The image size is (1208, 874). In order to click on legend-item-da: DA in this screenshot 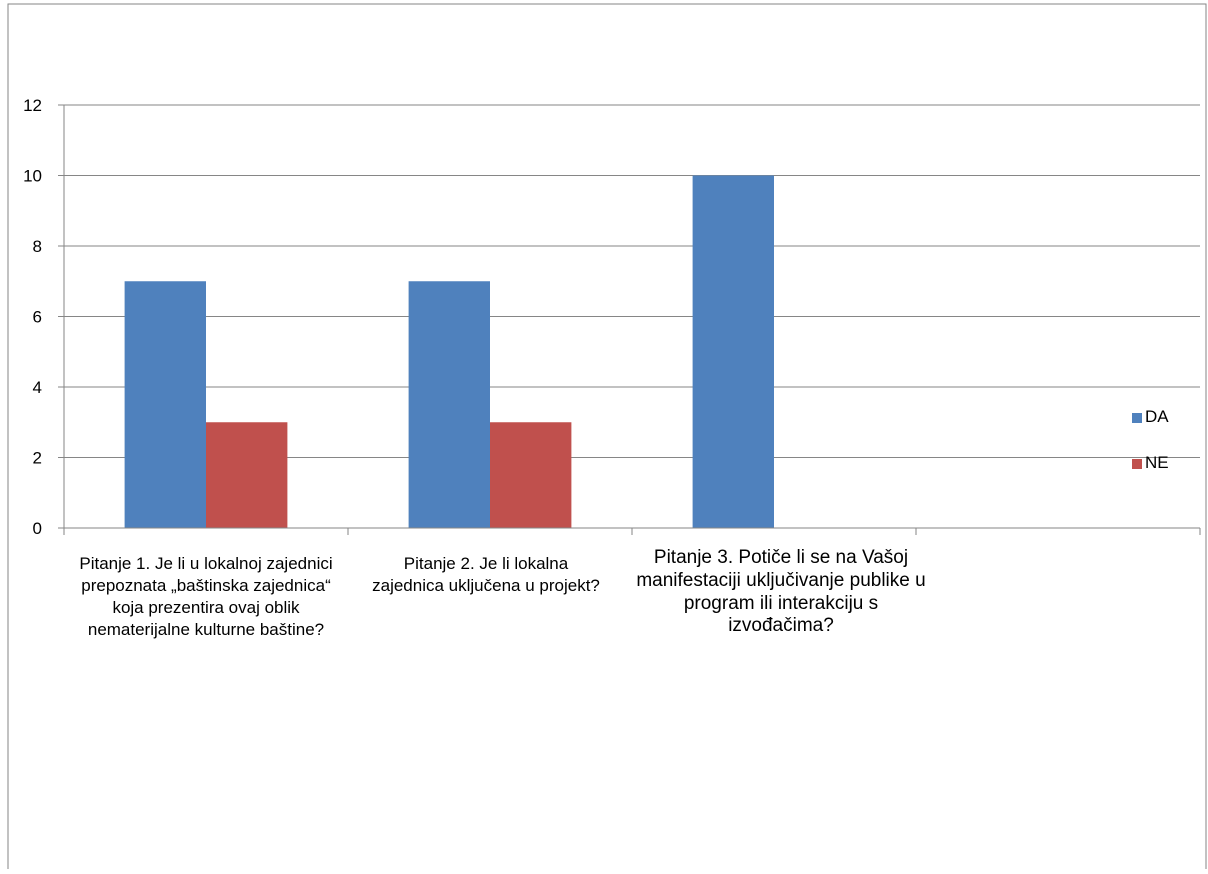, I will do `click(1150, 417)`.